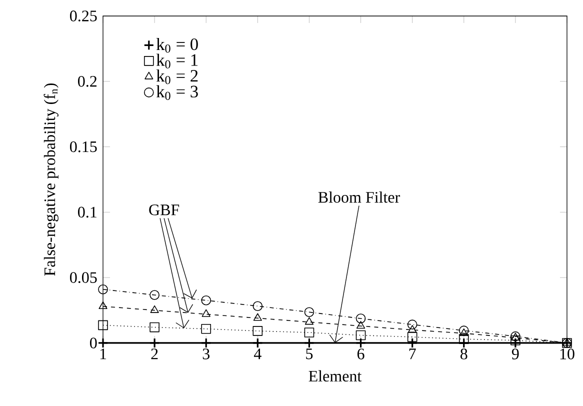  What do you see at coordinates (87, 81) in the screenshot?
I see `y-tick-label: 0.2` at bounding box center [87, 81].